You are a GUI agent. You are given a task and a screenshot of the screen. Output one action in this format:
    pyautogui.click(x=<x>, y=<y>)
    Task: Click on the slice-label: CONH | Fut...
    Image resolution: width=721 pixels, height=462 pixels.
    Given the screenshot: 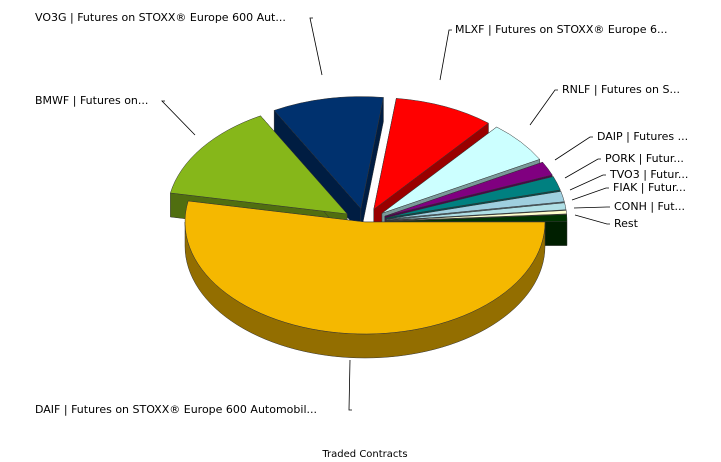 What is the action you would take?
    pyautogui.click(x=649, y=206)
    